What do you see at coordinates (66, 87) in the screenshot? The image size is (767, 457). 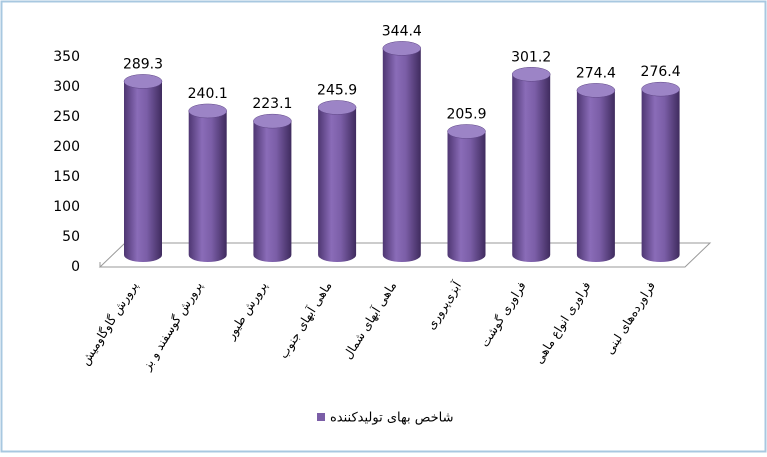 I see `y-tick-label: 300` at bounding box center [66, 87].